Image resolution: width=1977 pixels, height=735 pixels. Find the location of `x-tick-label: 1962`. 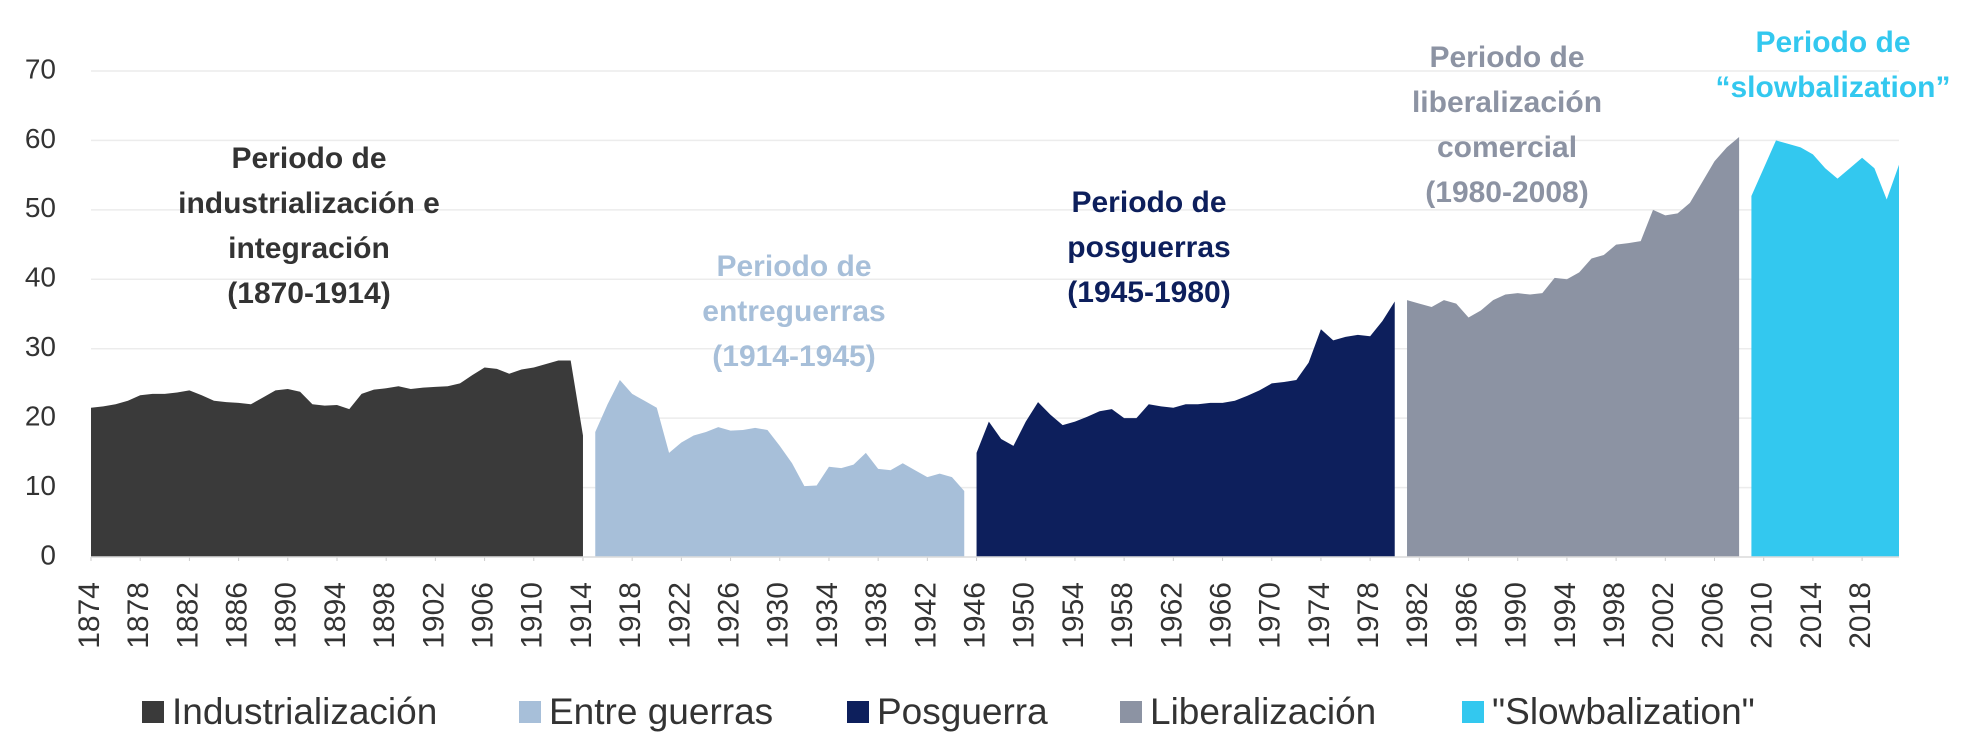

x-tick-label: 1962 is located at coordinates (1171, 615).